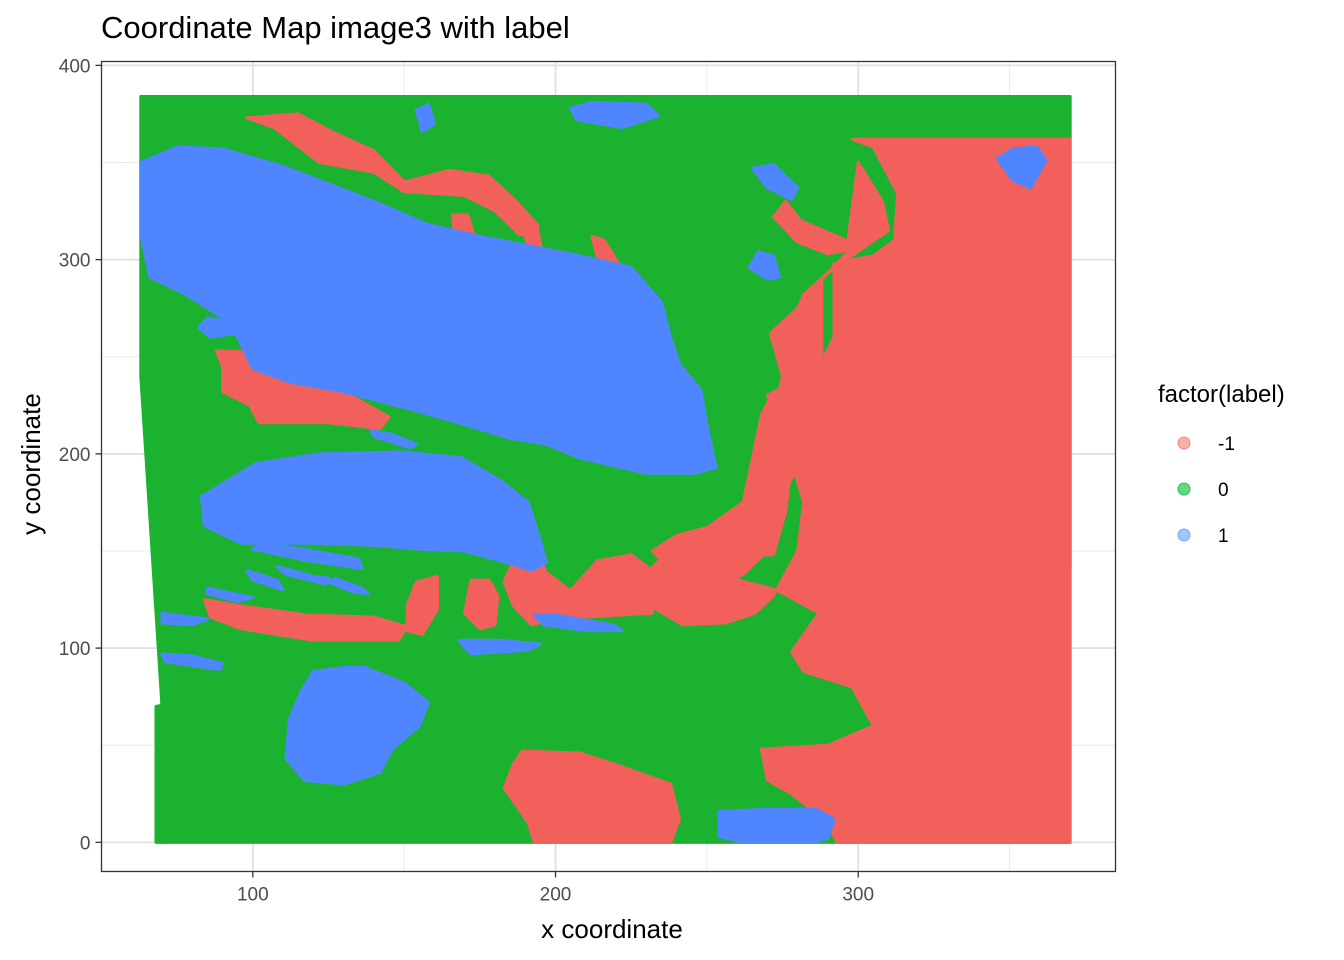  Describe the element at coordinates (253, 895) in the screenshot. I see `x-tick-label: 100` at that location.